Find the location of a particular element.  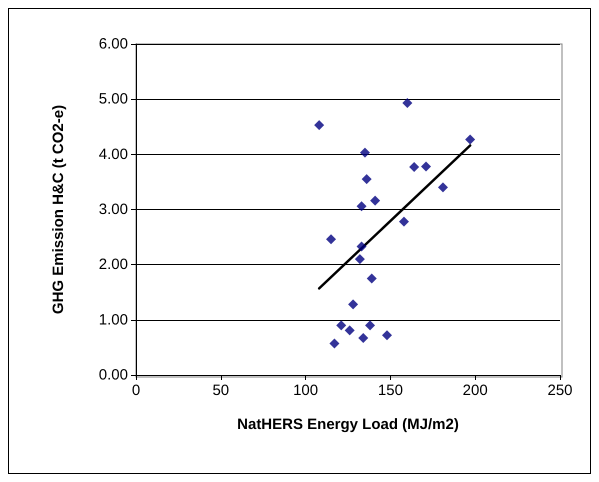

y-tick-label: 1.00 is located at coordinates (113, 319).